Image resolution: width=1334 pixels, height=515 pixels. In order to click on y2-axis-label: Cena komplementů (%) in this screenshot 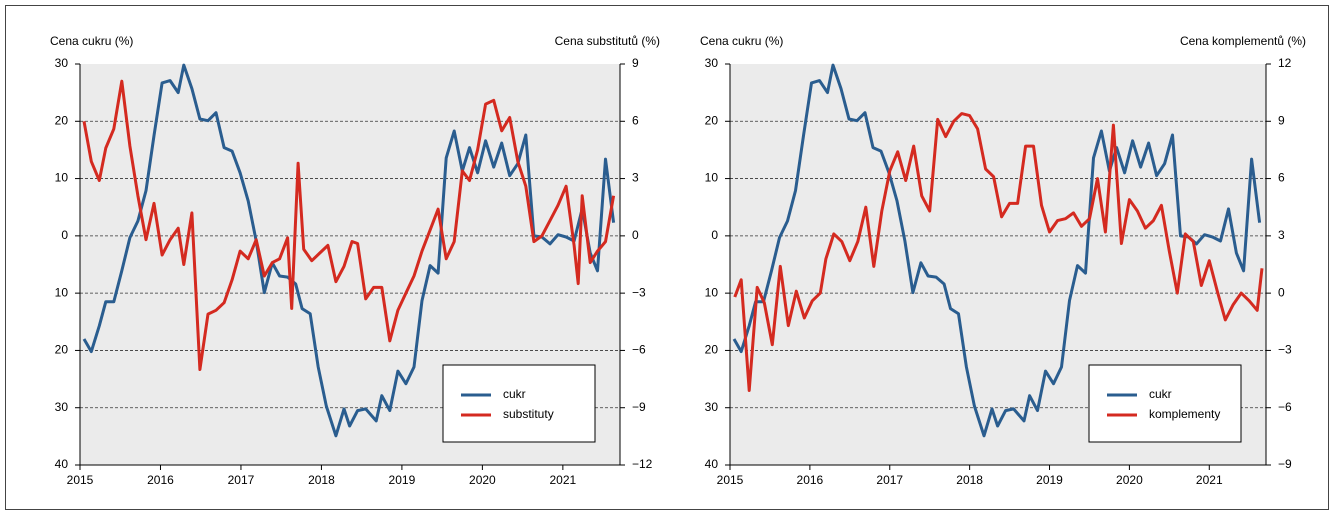, I will do `click(1243, 41)`.